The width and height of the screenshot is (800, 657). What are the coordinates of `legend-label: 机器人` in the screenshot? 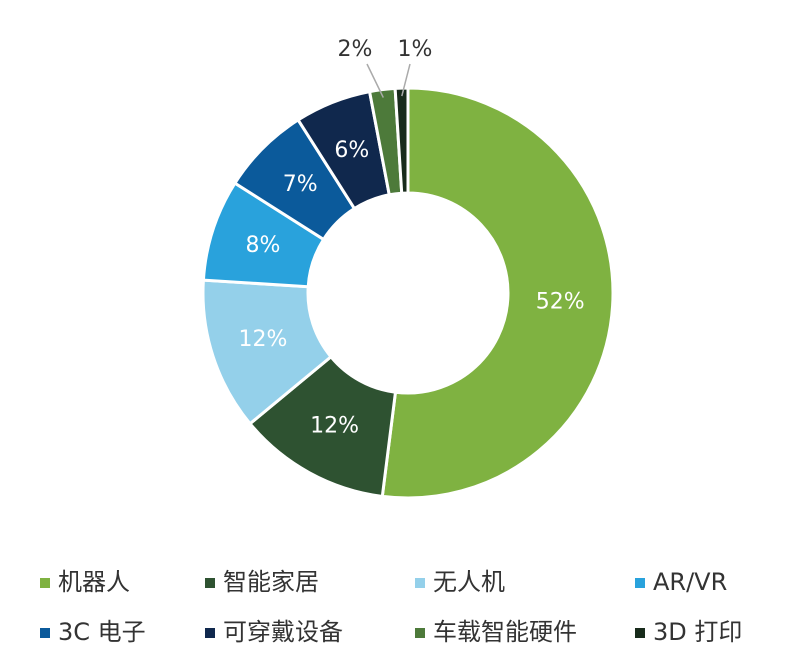 It's located at (94, 582).